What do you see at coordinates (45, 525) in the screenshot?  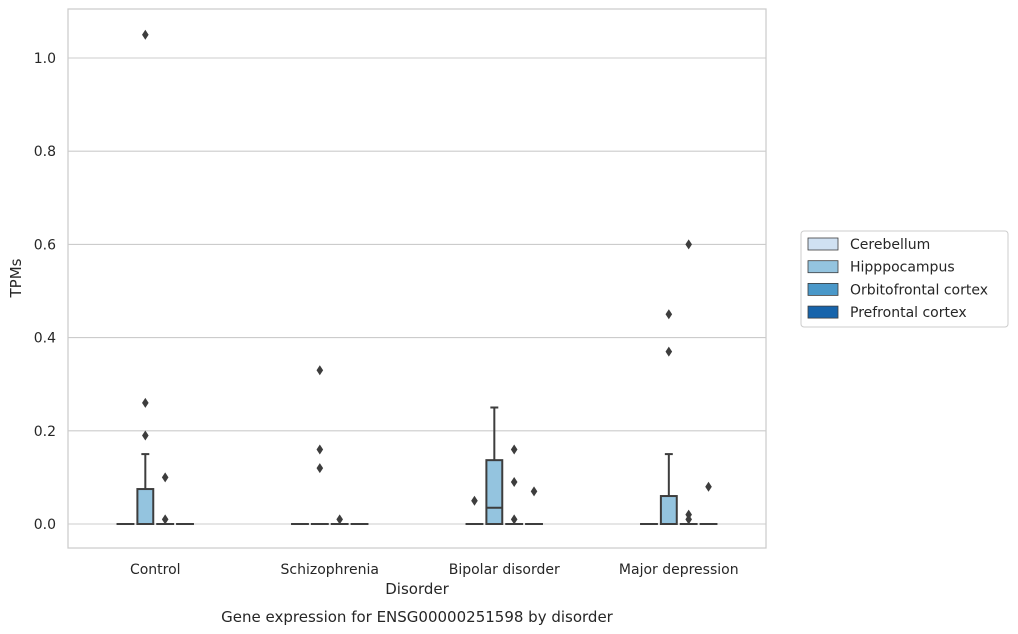 I see `y-tick-label: 0.0` at bounding box center [45, 525].